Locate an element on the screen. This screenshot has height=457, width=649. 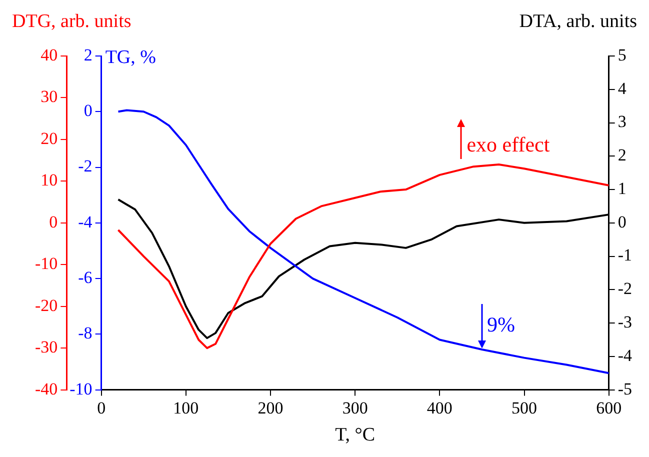
y-axis-title: TG, % is located at coordinates (130, 57).